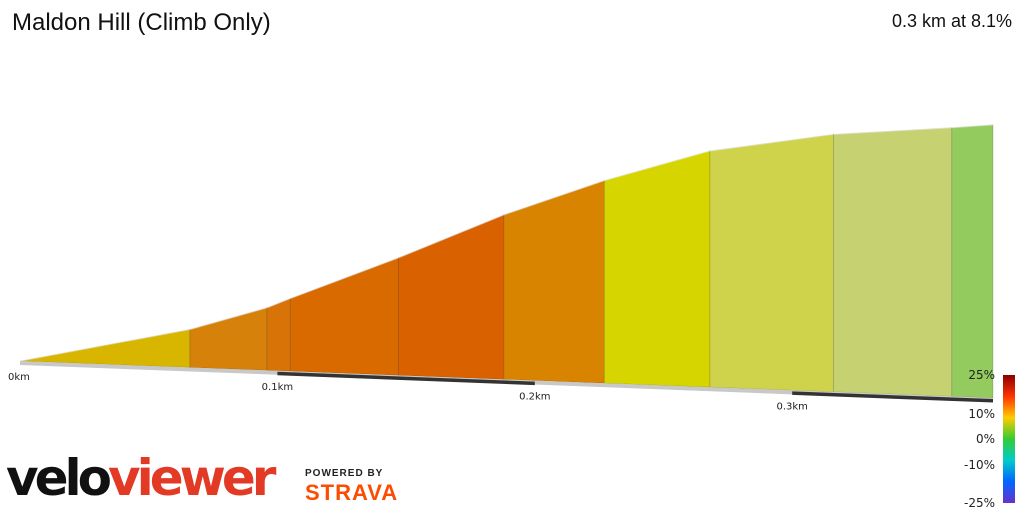 The height and width of the screenshot is (512, 1024). I want to click on chart-title: Maldon Hill (Climb Only), so click(141, 22).